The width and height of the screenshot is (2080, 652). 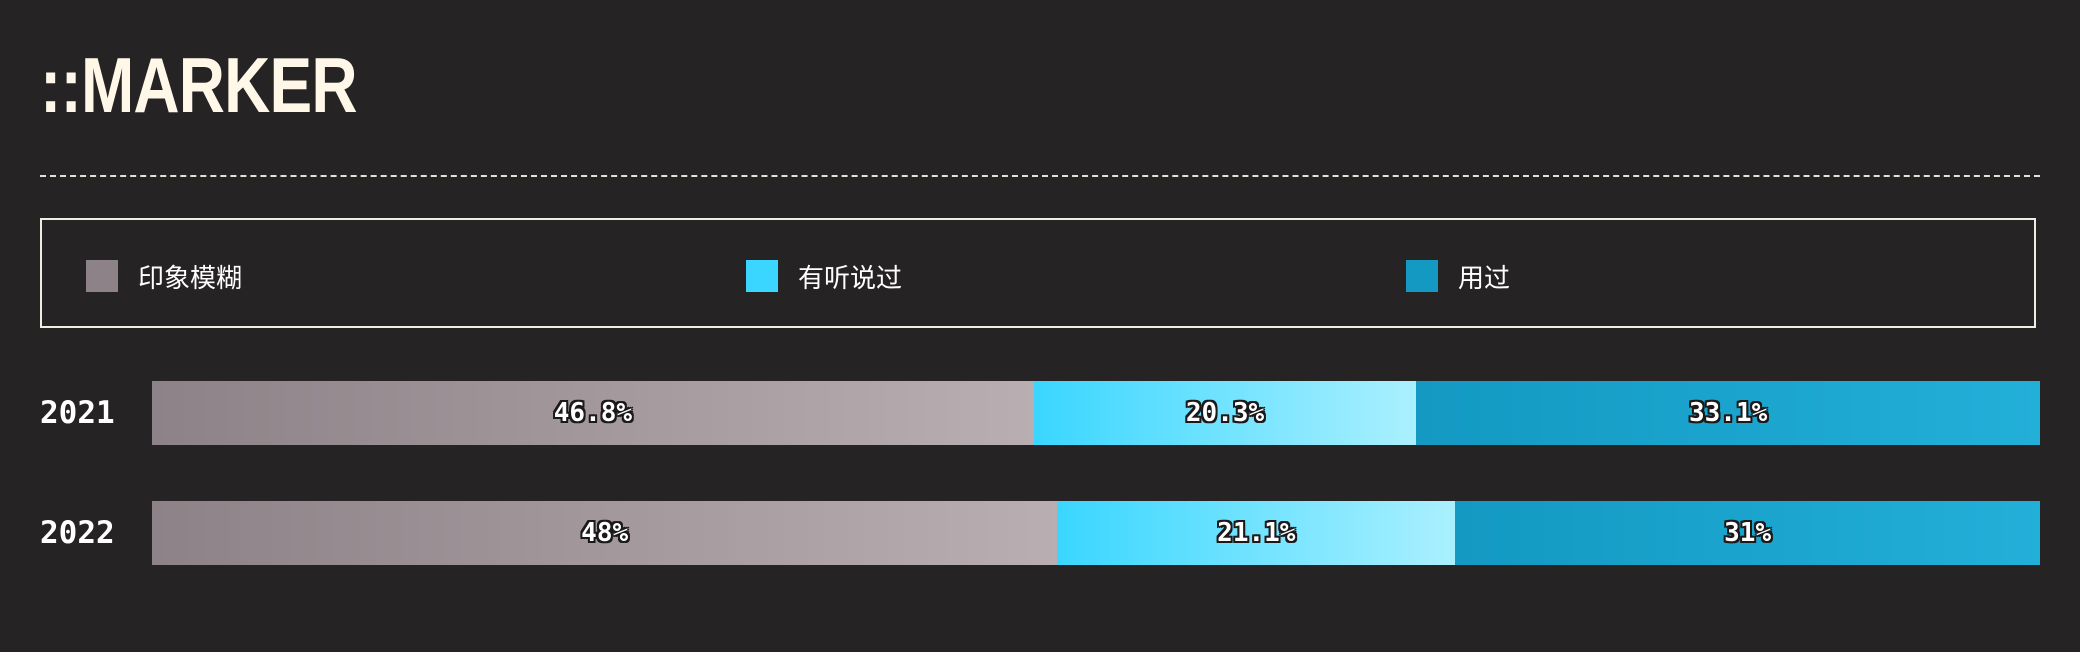 I want to click on legend-item-1: 有听说过, so click(x=824, y=277).